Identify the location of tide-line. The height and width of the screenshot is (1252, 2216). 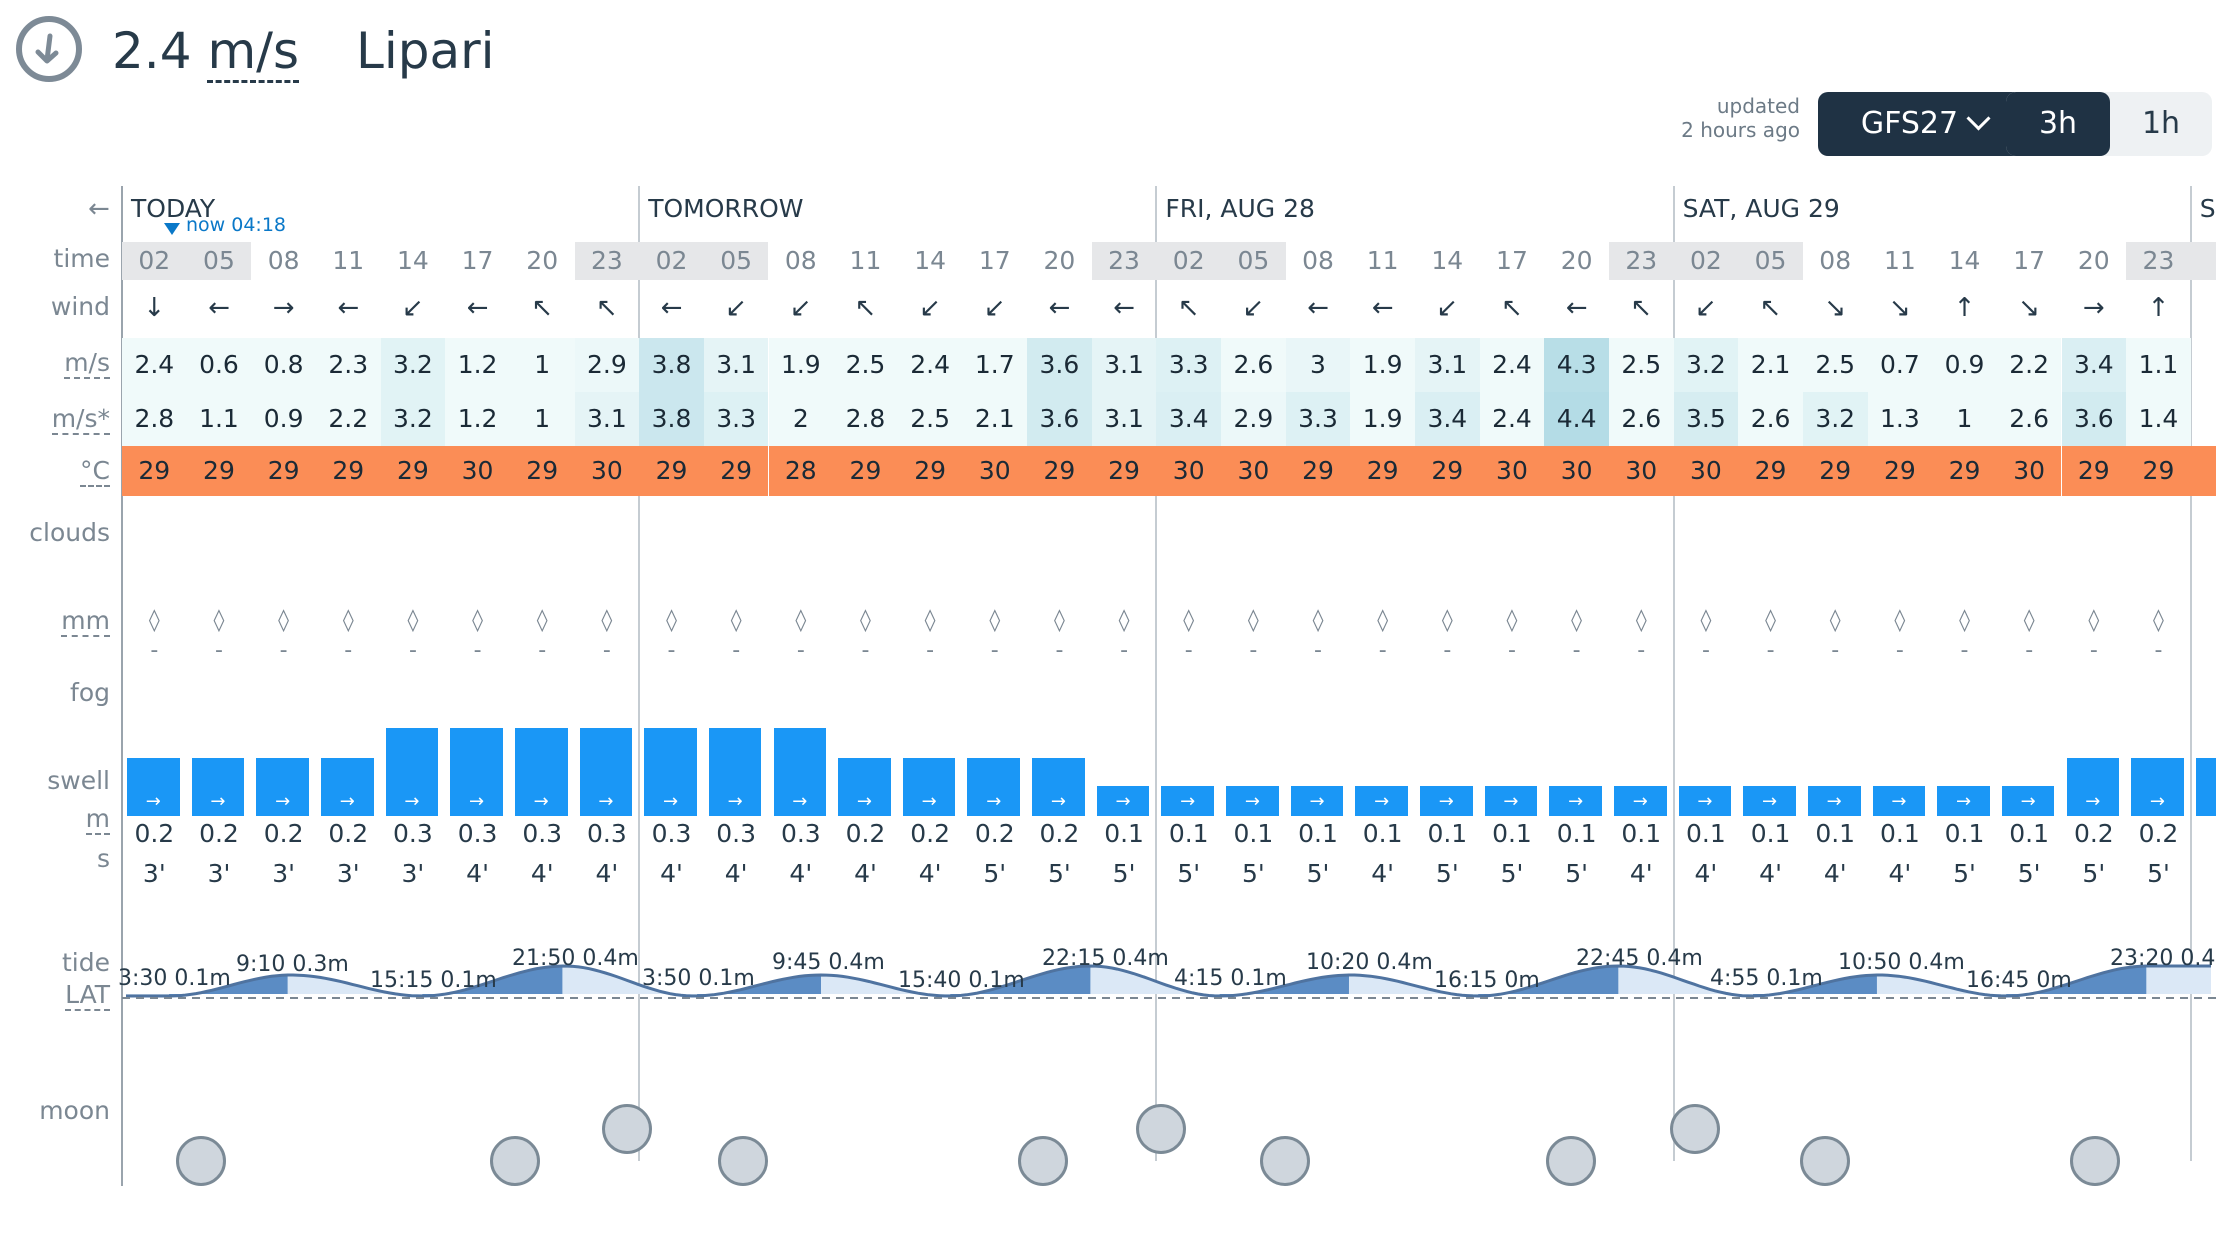
(1168, 981).